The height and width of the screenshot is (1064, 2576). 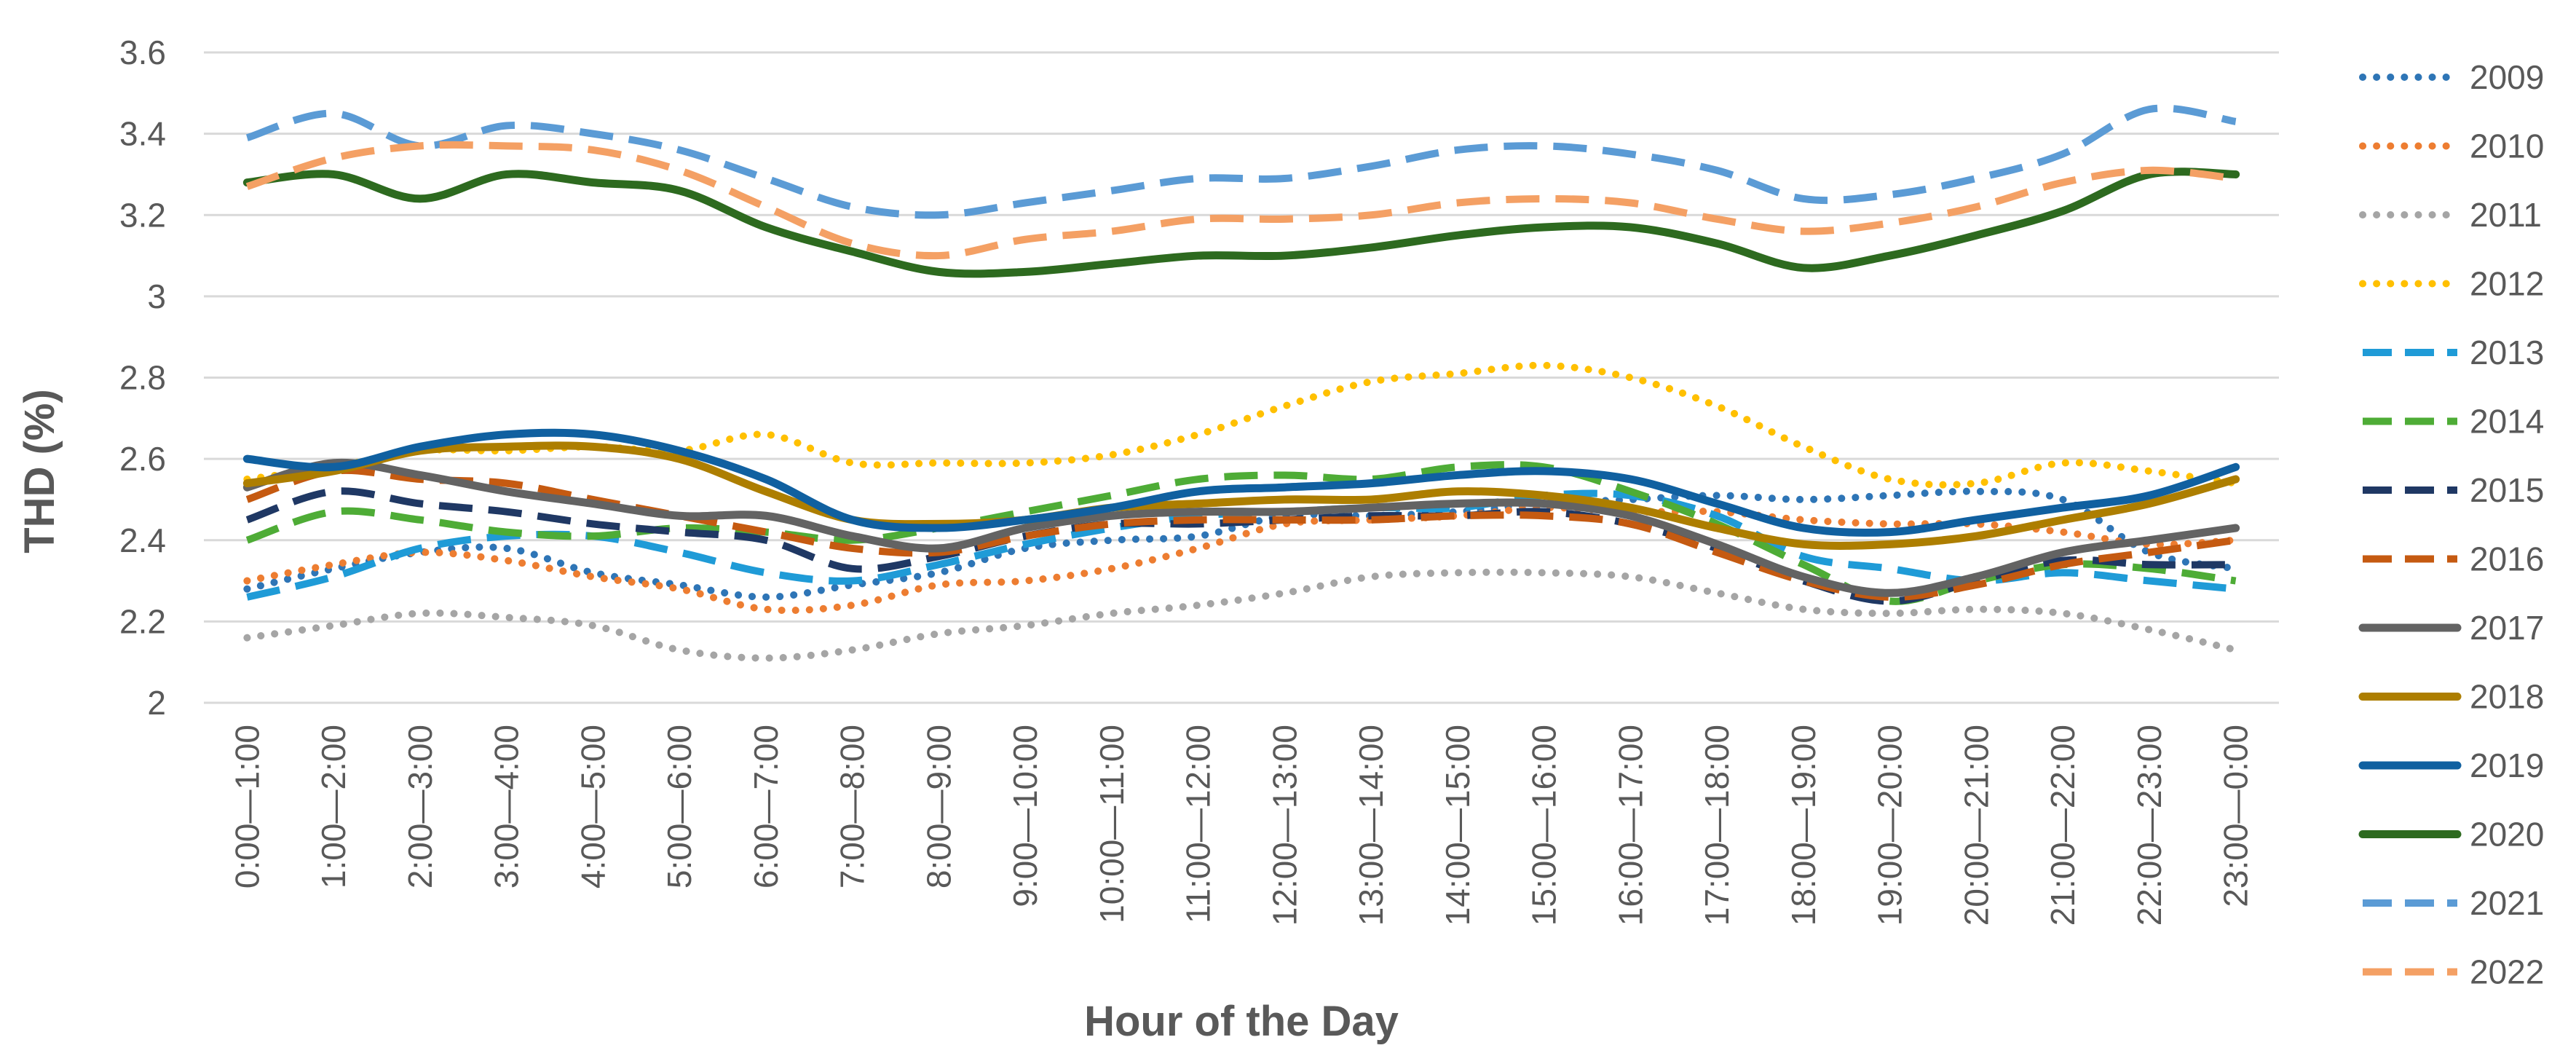 I want to click on x-tick-label: 14:00—15:00, so click(x=1458, y=825).